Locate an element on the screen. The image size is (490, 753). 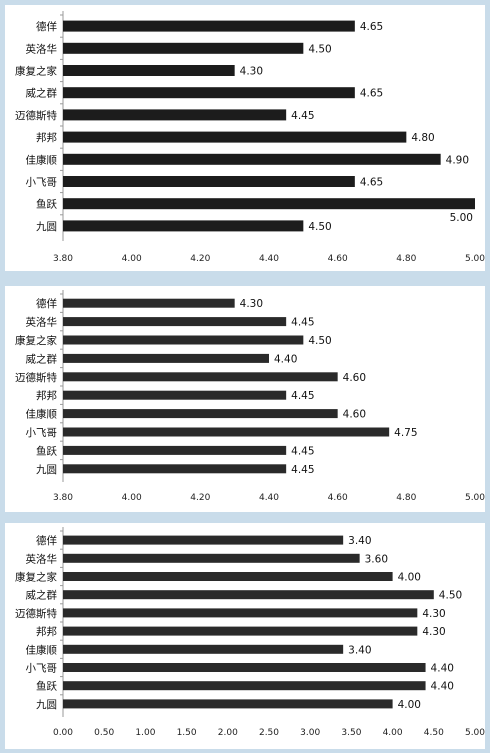
x-tick-label: 0.50 is located at coordinates (104, 733).